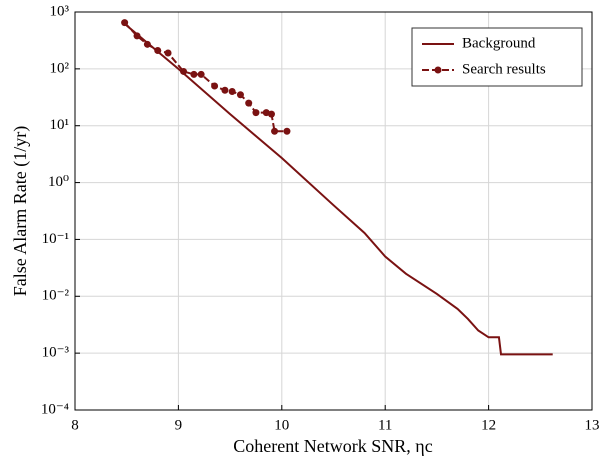 The image size is (613, 466). Describe the element at coordinates (55, 239) in the screenshot. I see `y-tick-label: 10⁻¹` at that location.